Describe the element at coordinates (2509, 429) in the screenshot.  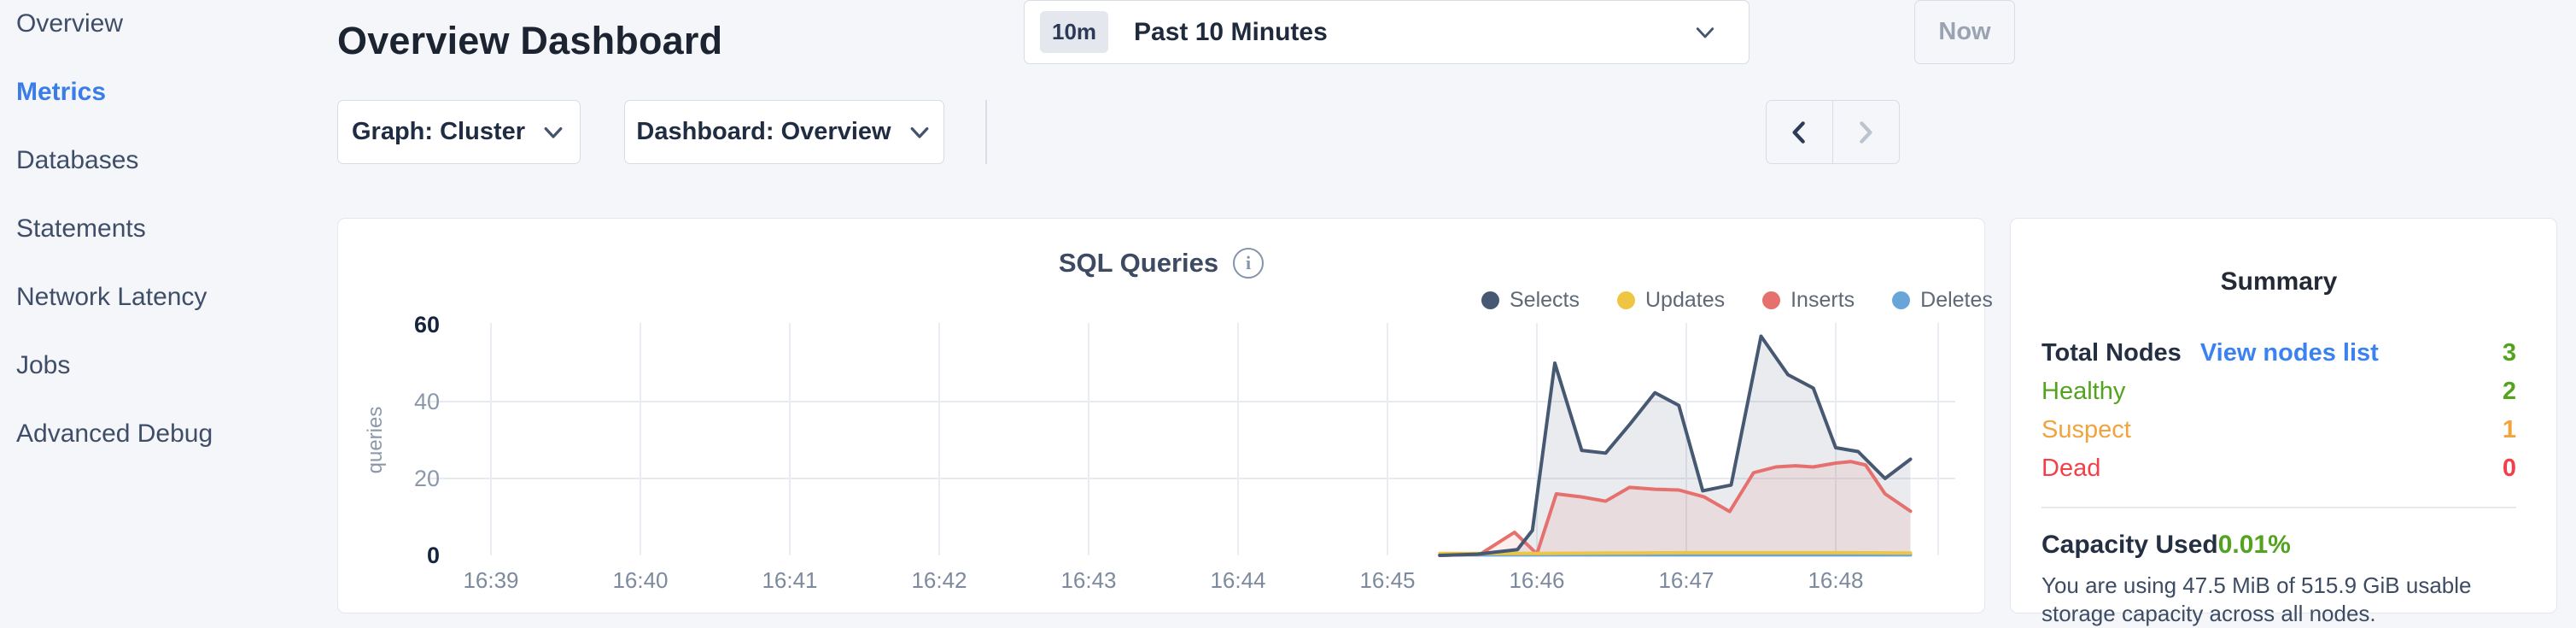
I see `suspect-value: 1` at that location.